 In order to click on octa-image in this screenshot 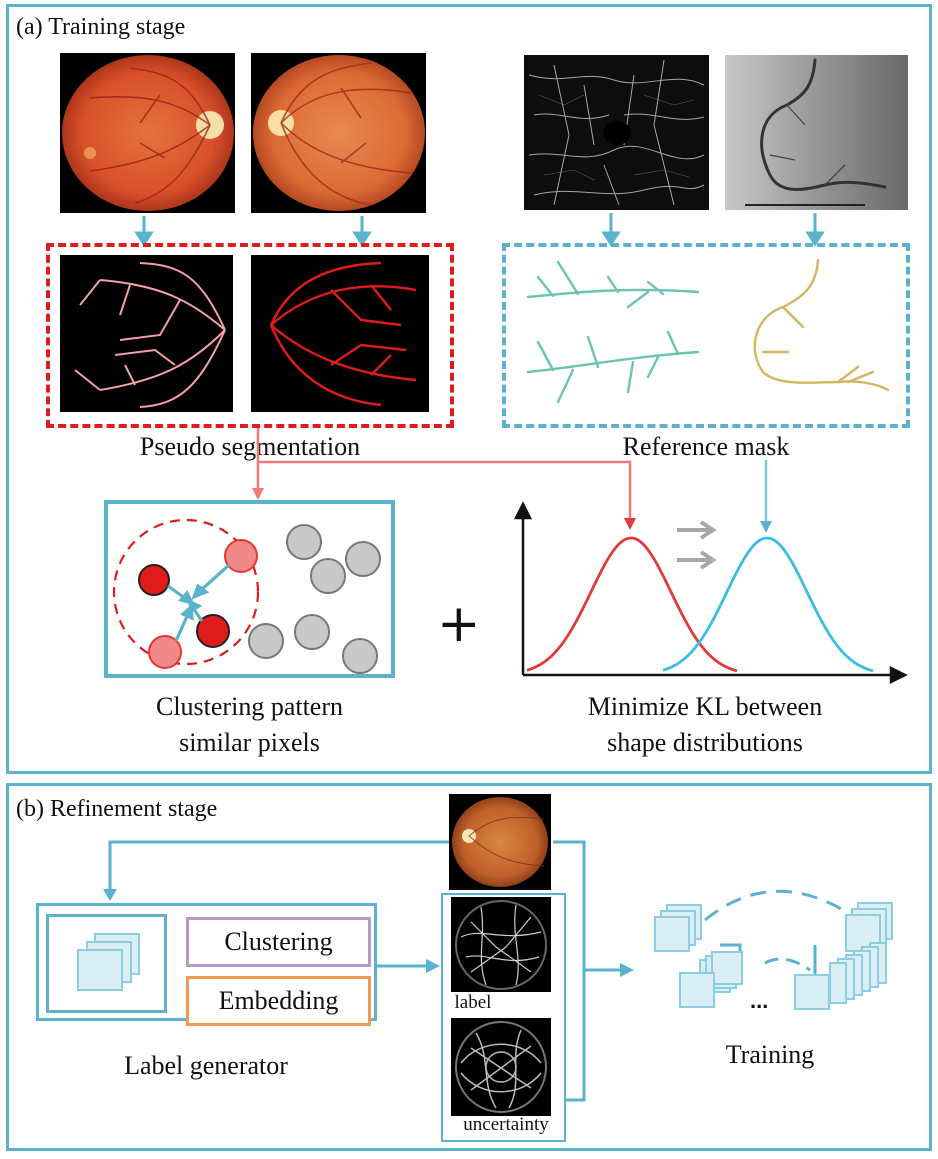, I will do `click(616, 132)`.